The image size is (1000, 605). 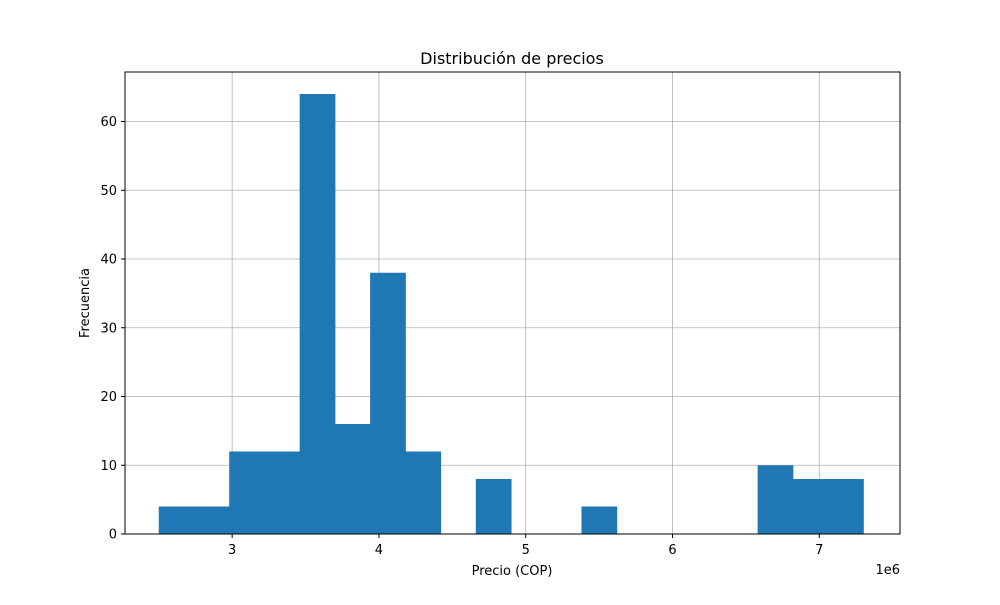 What do you see at coordinates (887, 570) in the screenshot?
I see `x-axis-offset-label: 1e6` at bounding box center [887, 570].